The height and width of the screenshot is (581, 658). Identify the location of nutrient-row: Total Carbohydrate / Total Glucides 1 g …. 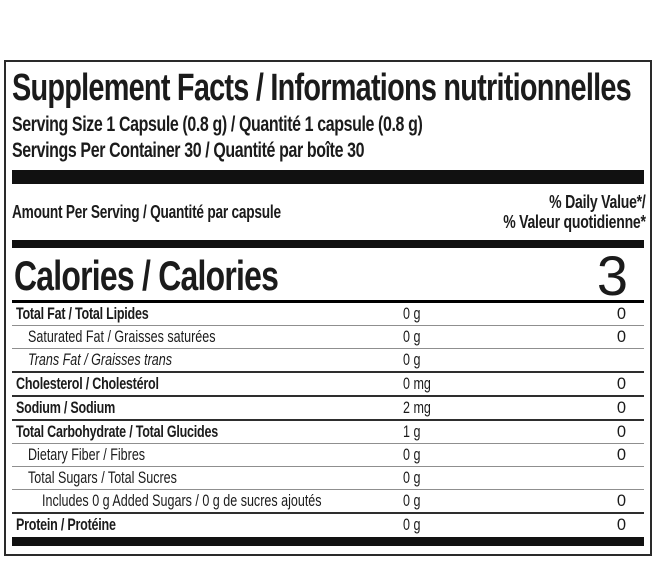
(328, 431).